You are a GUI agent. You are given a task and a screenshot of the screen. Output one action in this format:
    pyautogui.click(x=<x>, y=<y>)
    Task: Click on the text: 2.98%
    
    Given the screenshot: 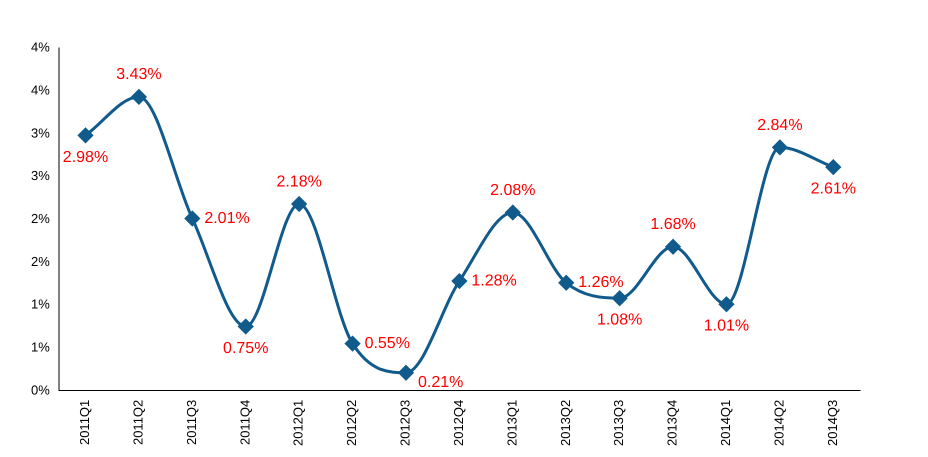 What is the action you would take?
    pyautogui.click(x=85, y=157)
    